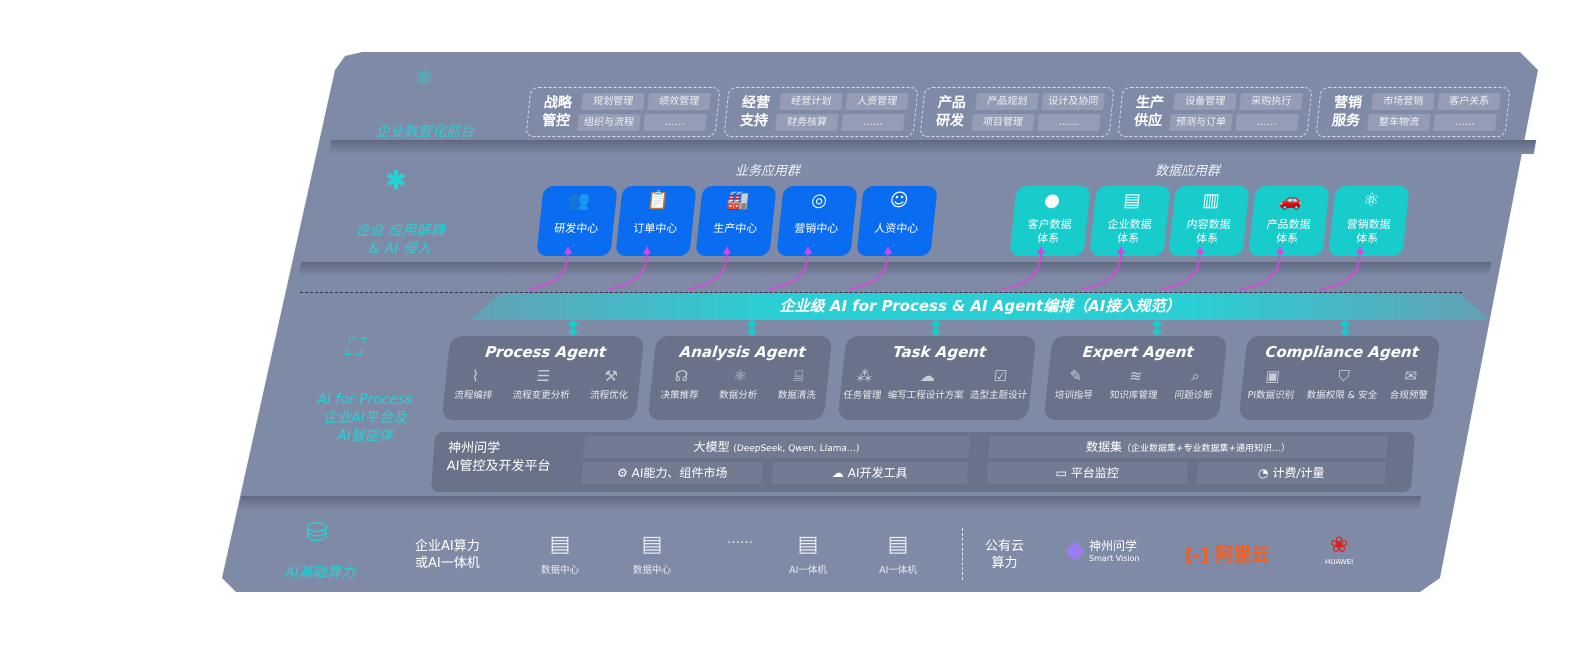 The height and width of the screenshot is (647, 1572). I want to click on layer-label: 企业数智化前台, so click(425, 132).